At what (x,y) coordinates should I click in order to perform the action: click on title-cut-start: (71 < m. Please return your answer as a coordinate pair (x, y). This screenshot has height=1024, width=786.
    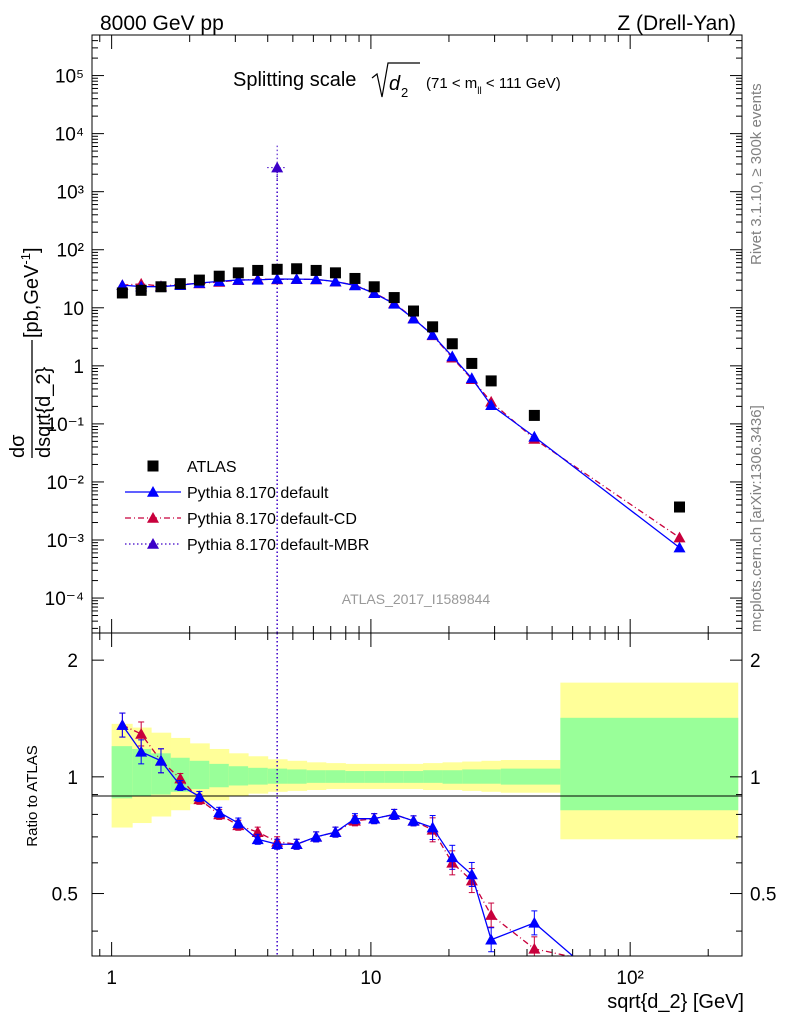
    Looking at the image, I should click on (451, 83).